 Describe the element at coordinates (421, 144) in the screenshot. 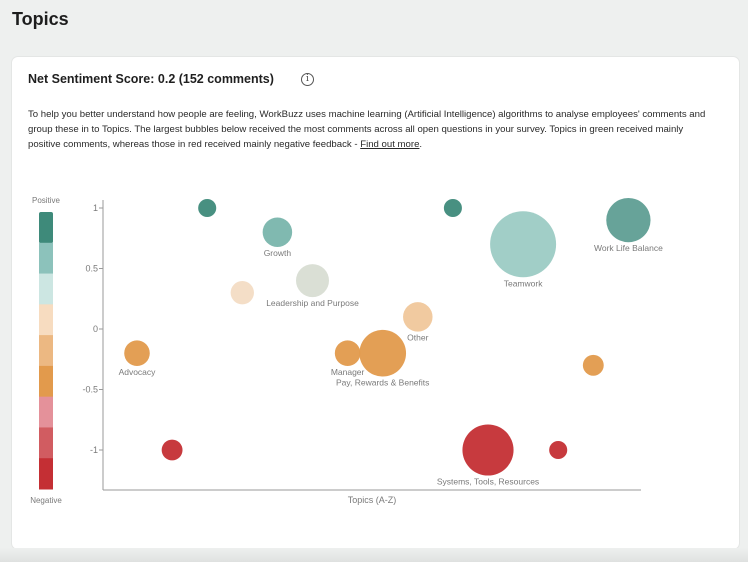

I see `description-period: .` at that location.